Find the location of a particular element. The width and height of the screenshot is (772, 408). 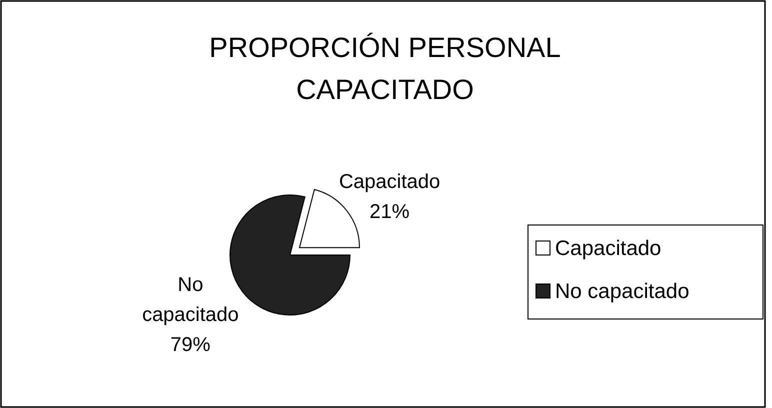

legend-label: No capacitado is located at coordinates (622, 291).